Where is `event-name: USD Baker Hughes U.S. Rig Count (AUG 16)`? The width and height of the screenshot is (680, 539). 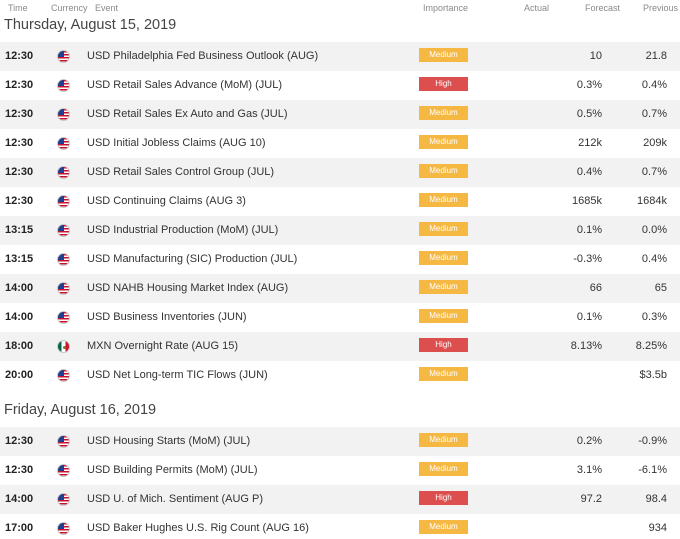 event-name: USD Baker Hughes U.S. Rig Count (AUG 16) is located at coordinates (198, 528).